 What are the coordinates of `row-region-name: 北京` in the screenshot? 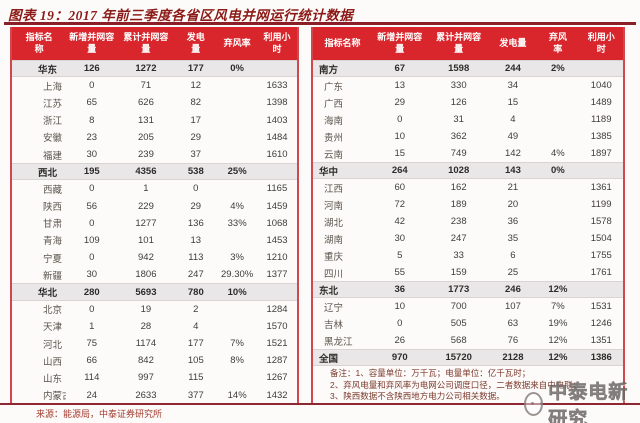 It's located at (53, 311).